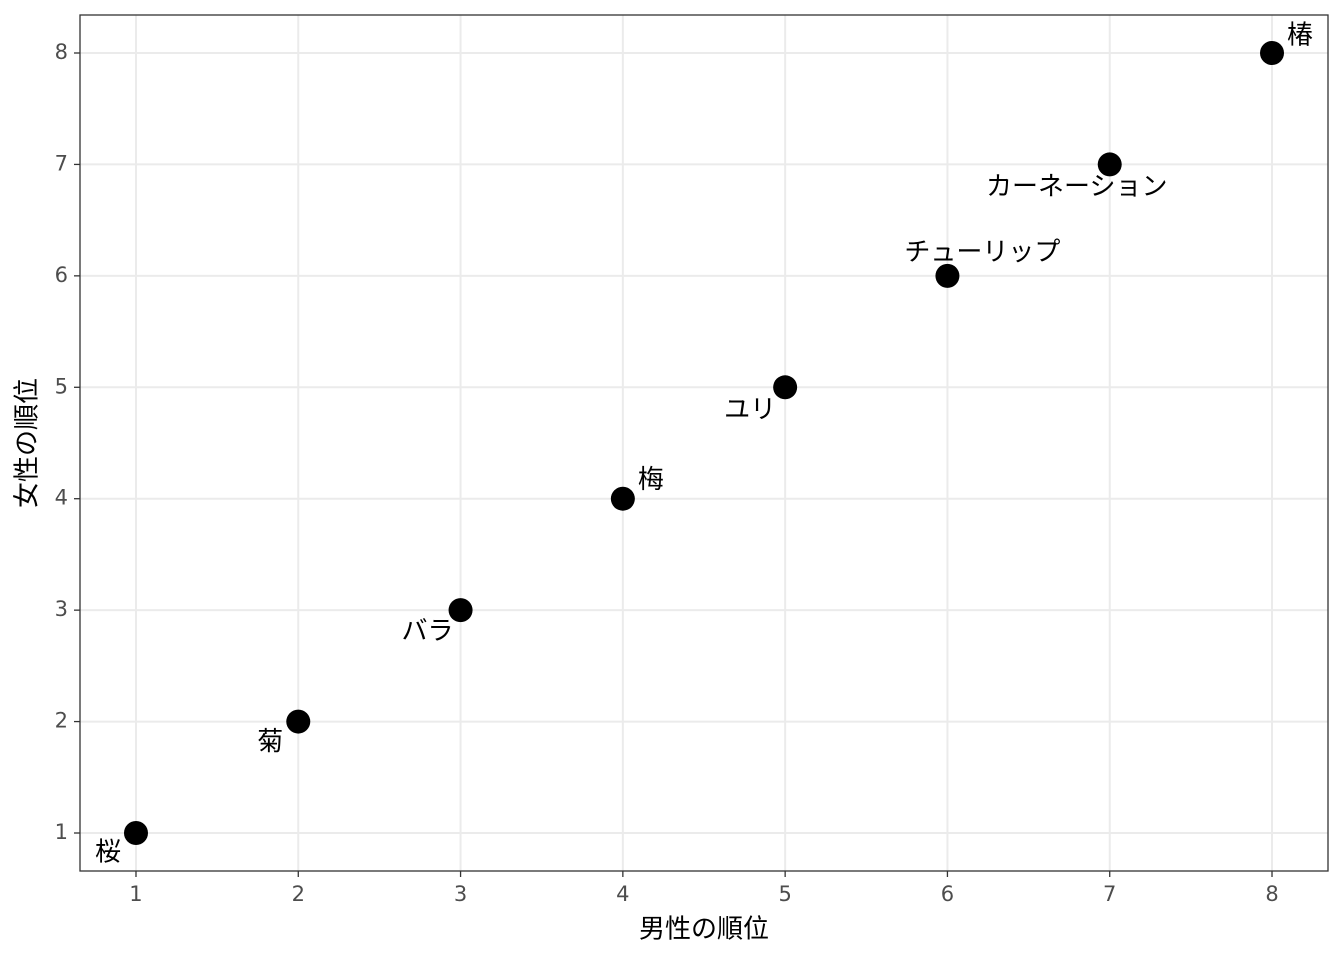 This screenshot has width=1344, height=960. Describe the element at coordinates (622, 894) in the screenshot. I see `x-tick-label: 4` at that location.